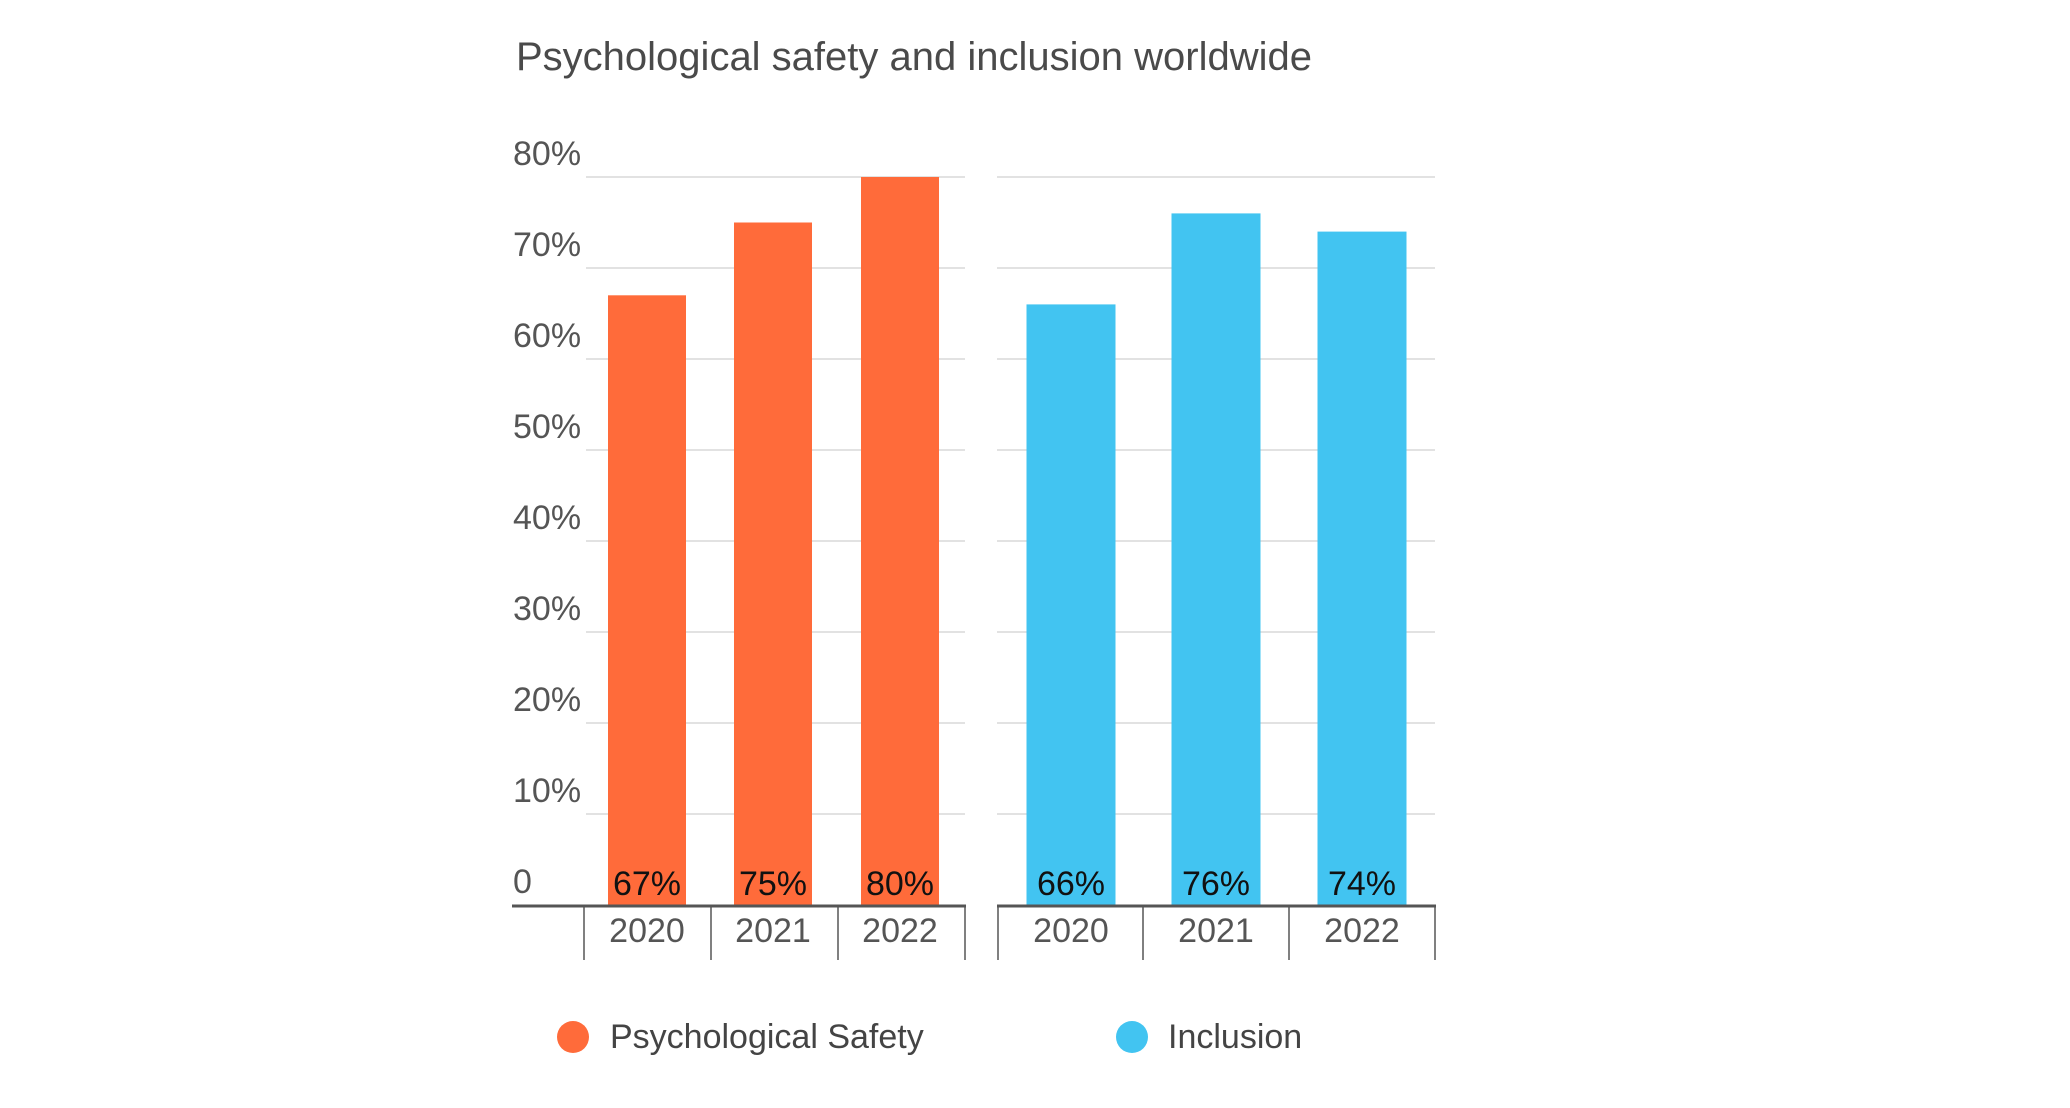  What do you see at coordinates (1216, 884) in the screenshot?
I see `data-label: 76%` at bounding box center [1216, 884].